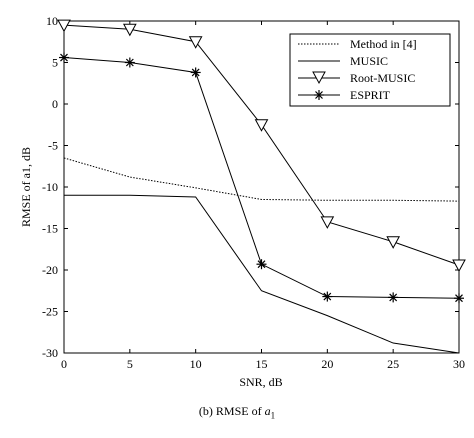  I want to click on x-tick-label: 30, so click(459, 364).